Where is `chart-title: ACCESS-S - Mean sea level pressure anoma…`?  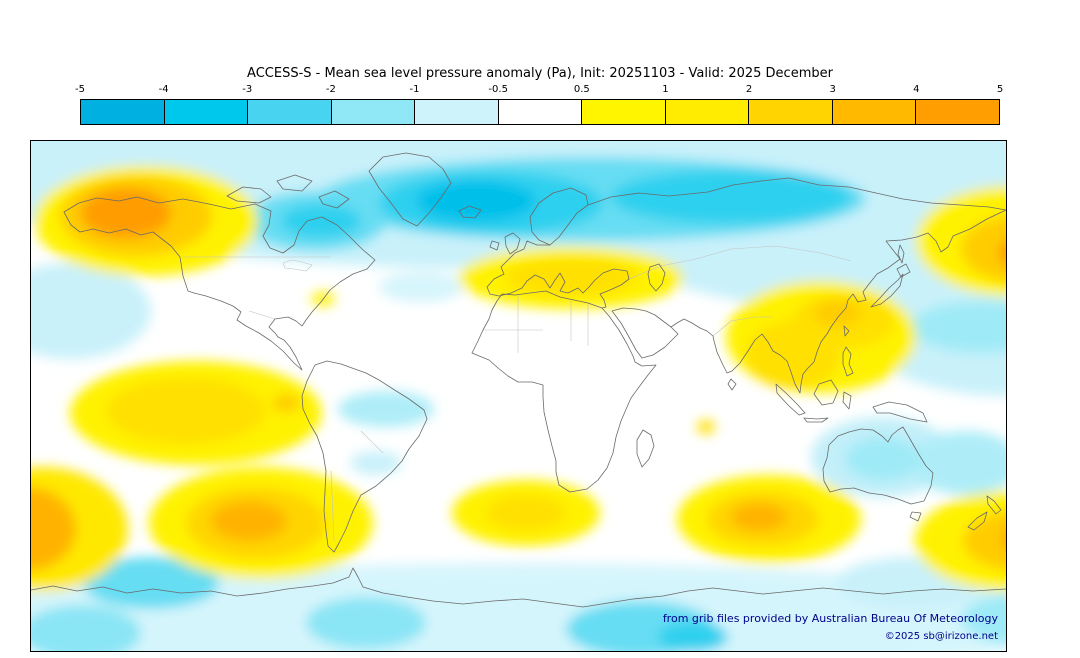 chart-title: ACCESS-S - Mean sea level pressure anoma… is located at coordinates (540, 73).